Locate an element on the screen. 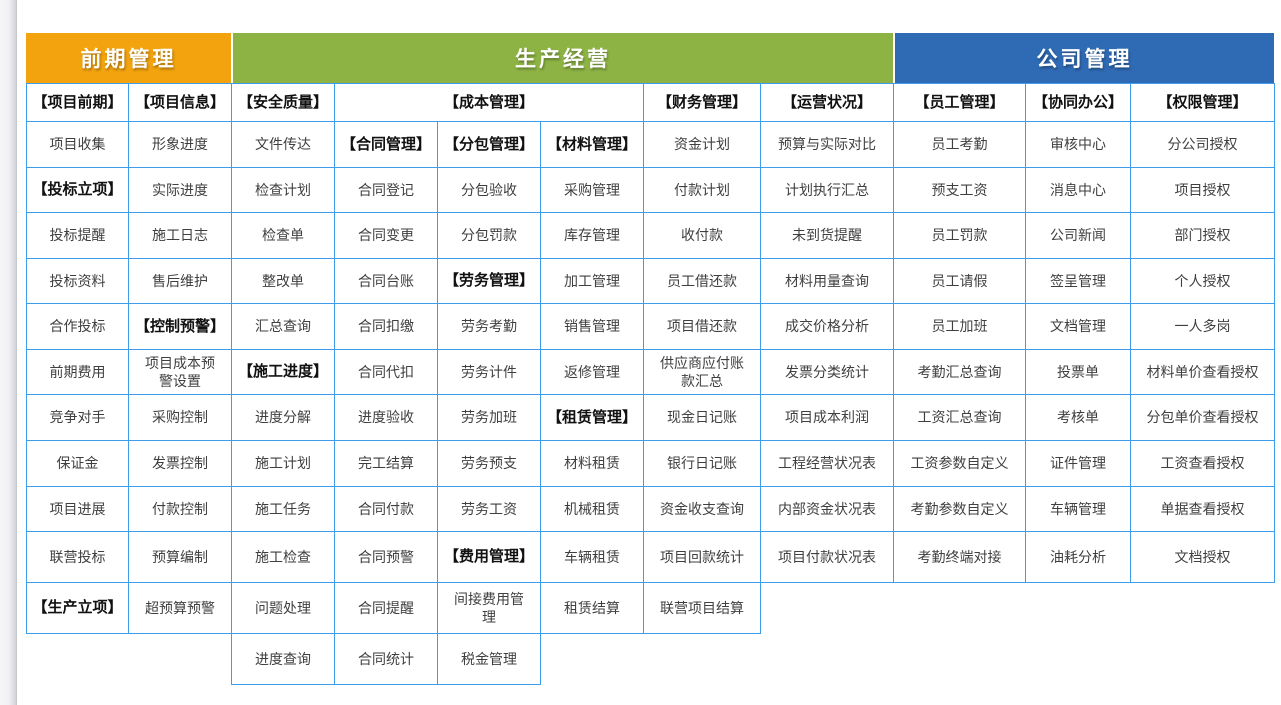  menu-item-cell: 劳务计件 is located at coordinates (489, 372).